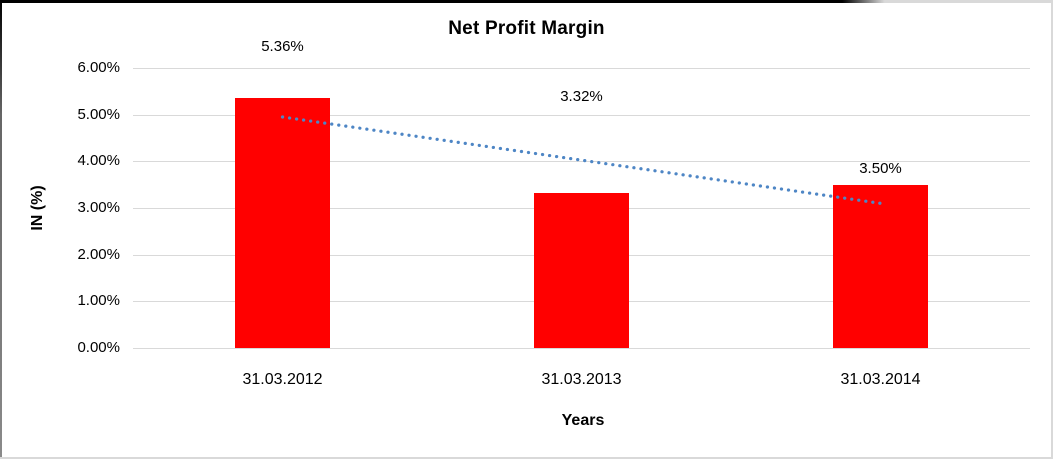 The width and height of the screenshot is (1053, 459). Describe the element at coordinates (98, 301) in the screenshot. I see `y-tick-label: 1.00%` at that location.